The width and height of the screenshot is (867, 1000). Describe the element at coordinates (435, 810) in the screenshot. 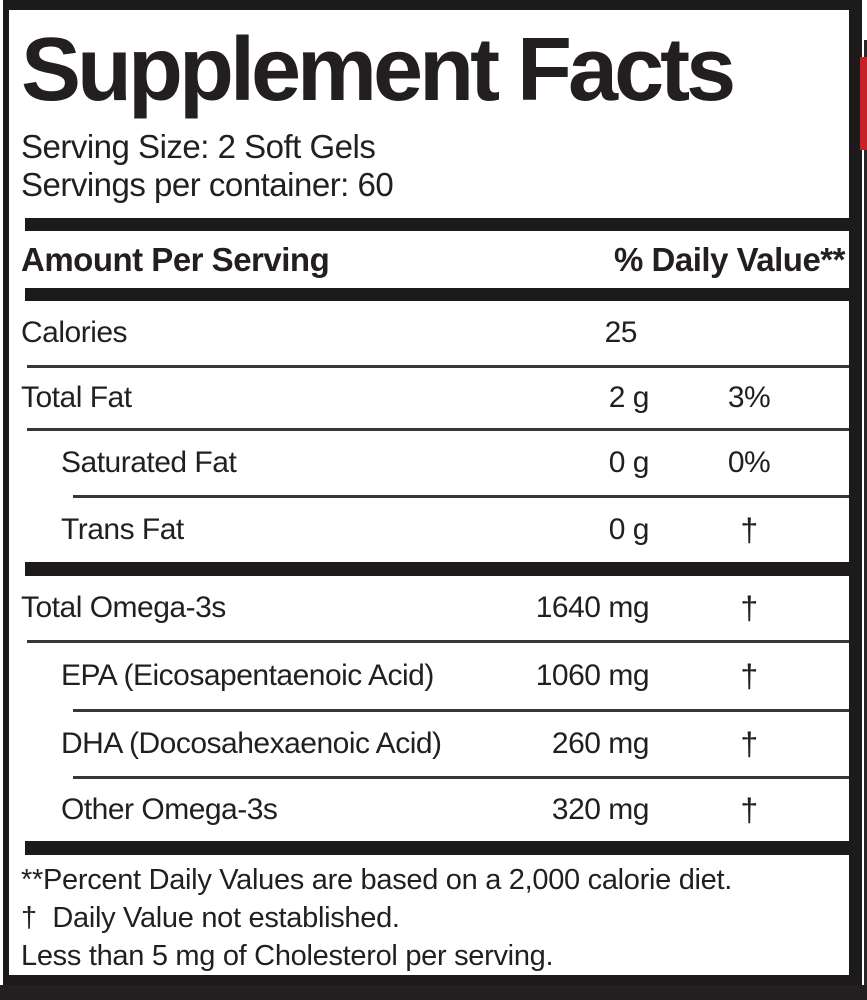

I see `table-row-other-omega-3s: Other Omega-3s 320 mg †` at that location.